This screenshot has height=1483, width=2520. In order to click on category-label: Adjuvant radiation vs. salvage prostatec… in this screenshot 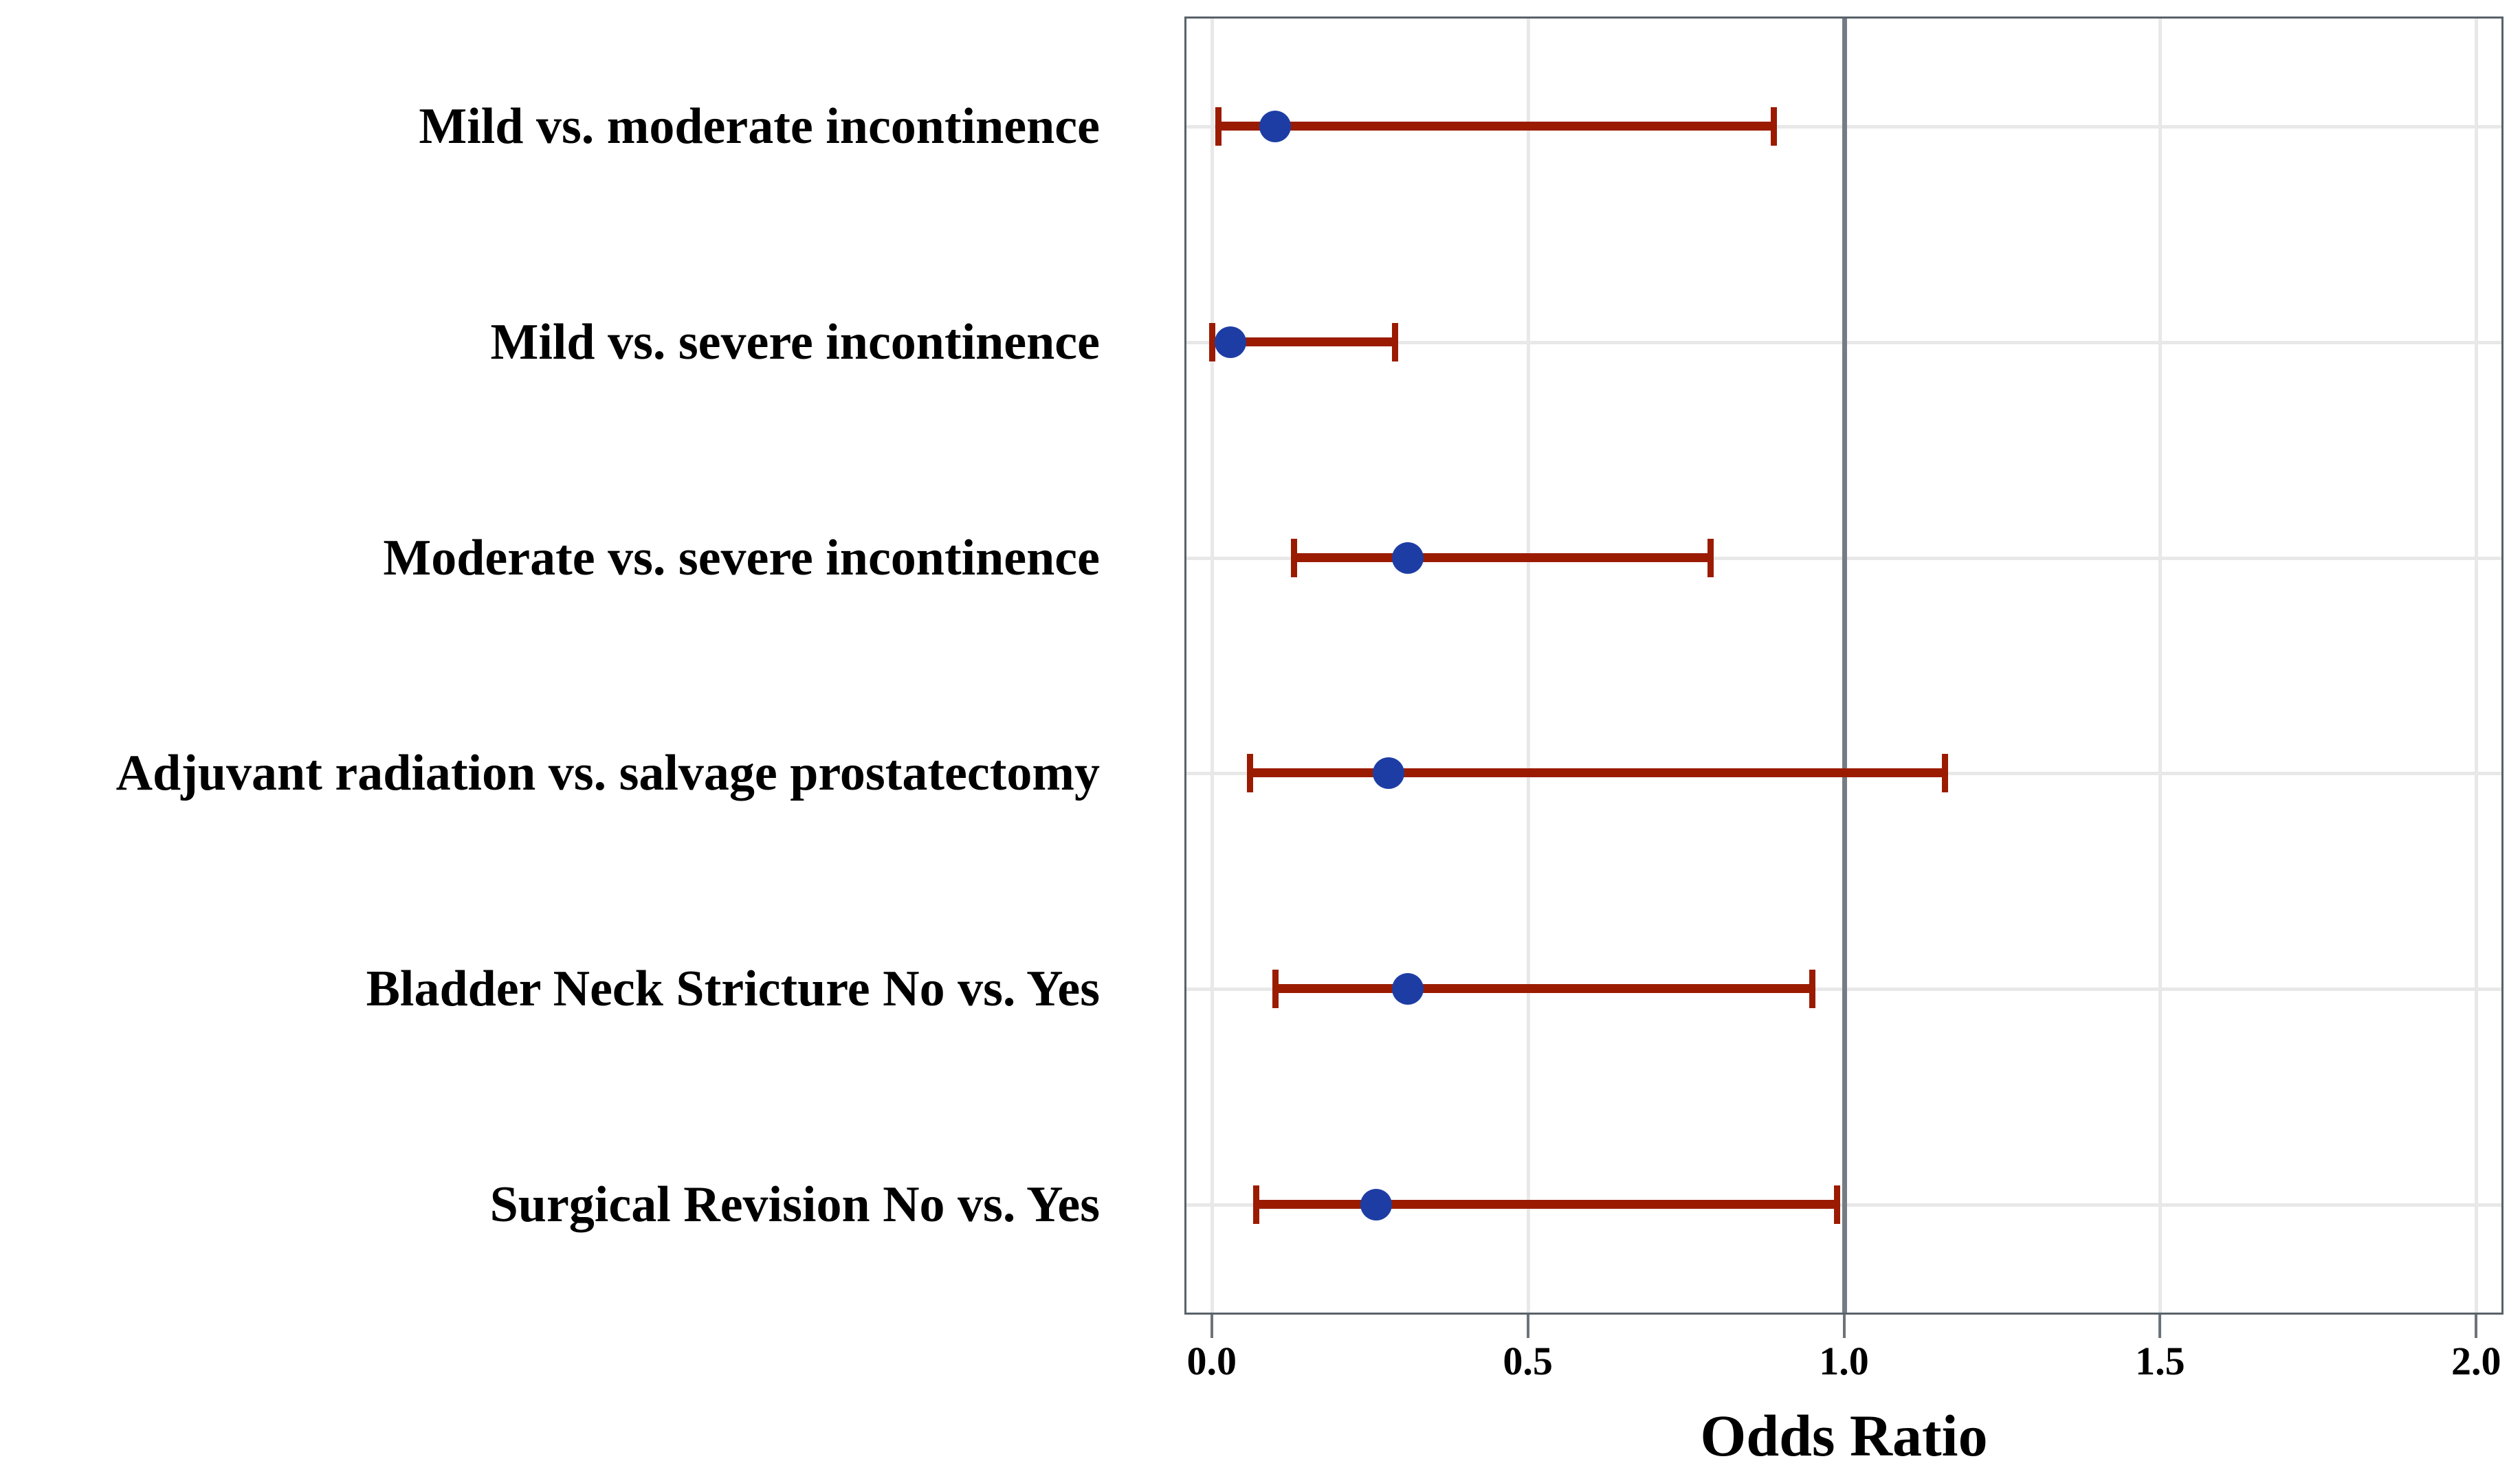, I will do `click(607, 773)`.